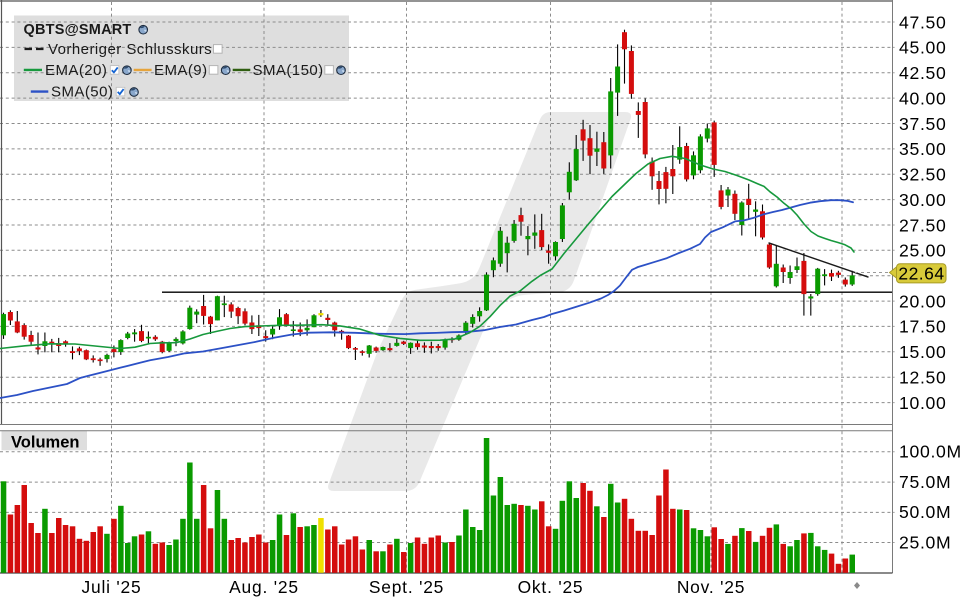 This screenshot has height=605, width=960. I want to click on svg-text: 32.50, so click(923, 175).